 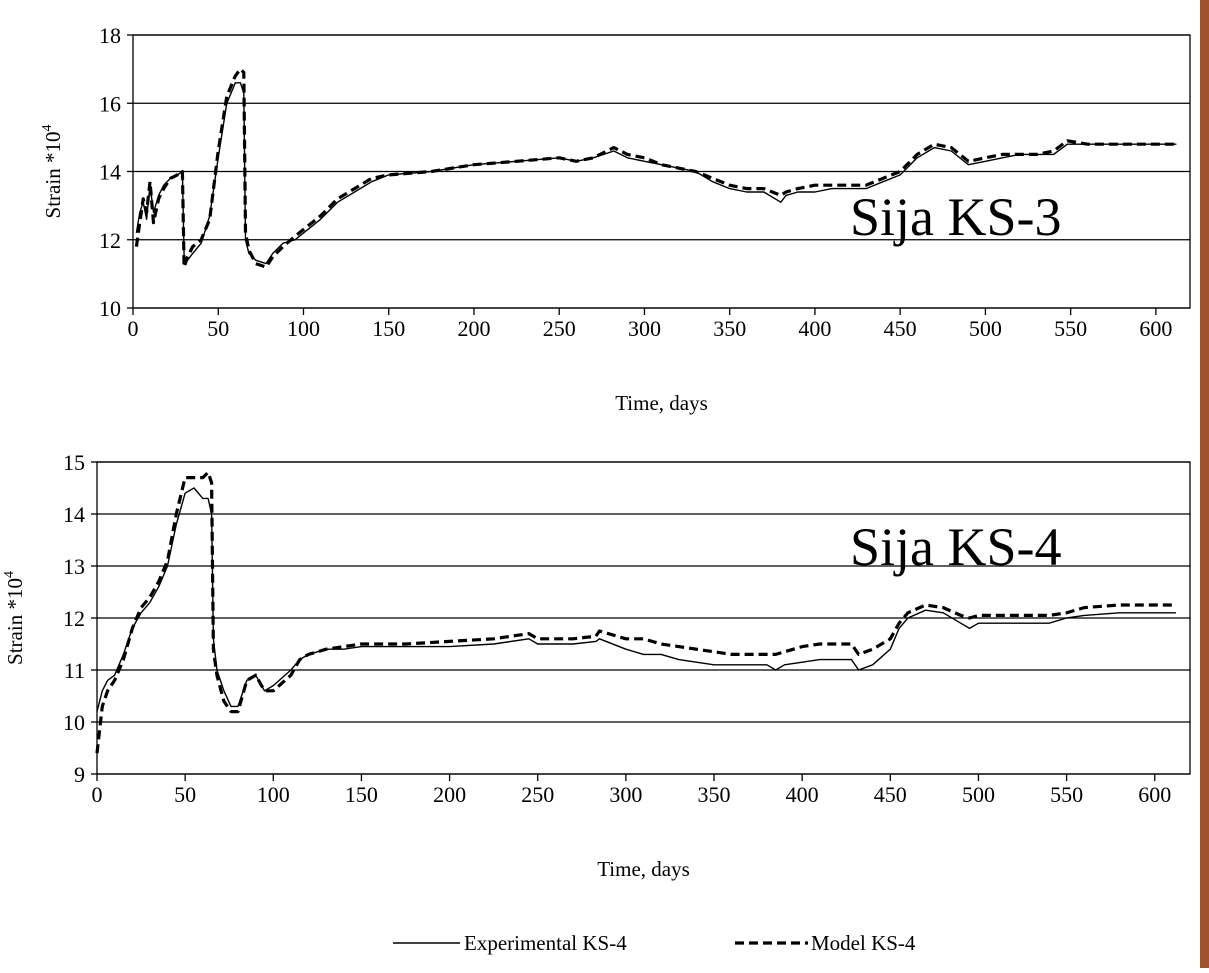 What do you see at coordinates (110, 35) in the screenshot?
I see `y-tick-label: 18` at bounding box center [110, 35].